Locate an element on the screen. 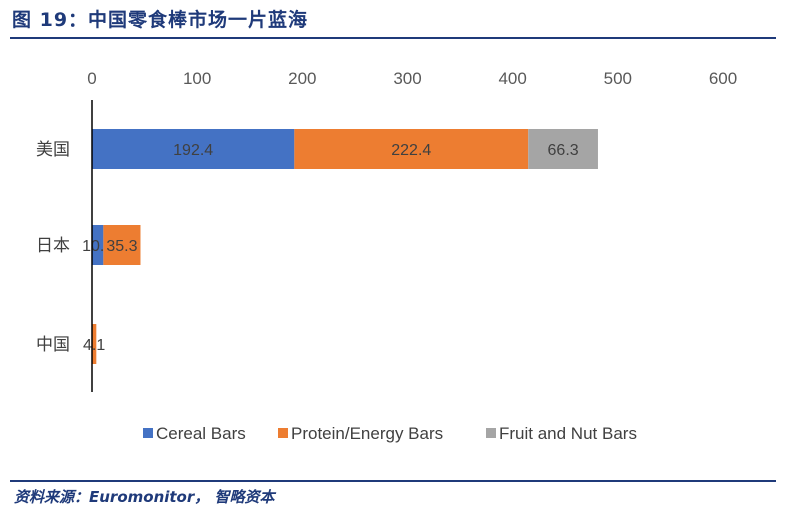 Image resolution: width=800 pixels, height=524 pixels. data-label: 4.1 is located at coordinates (94, 345).